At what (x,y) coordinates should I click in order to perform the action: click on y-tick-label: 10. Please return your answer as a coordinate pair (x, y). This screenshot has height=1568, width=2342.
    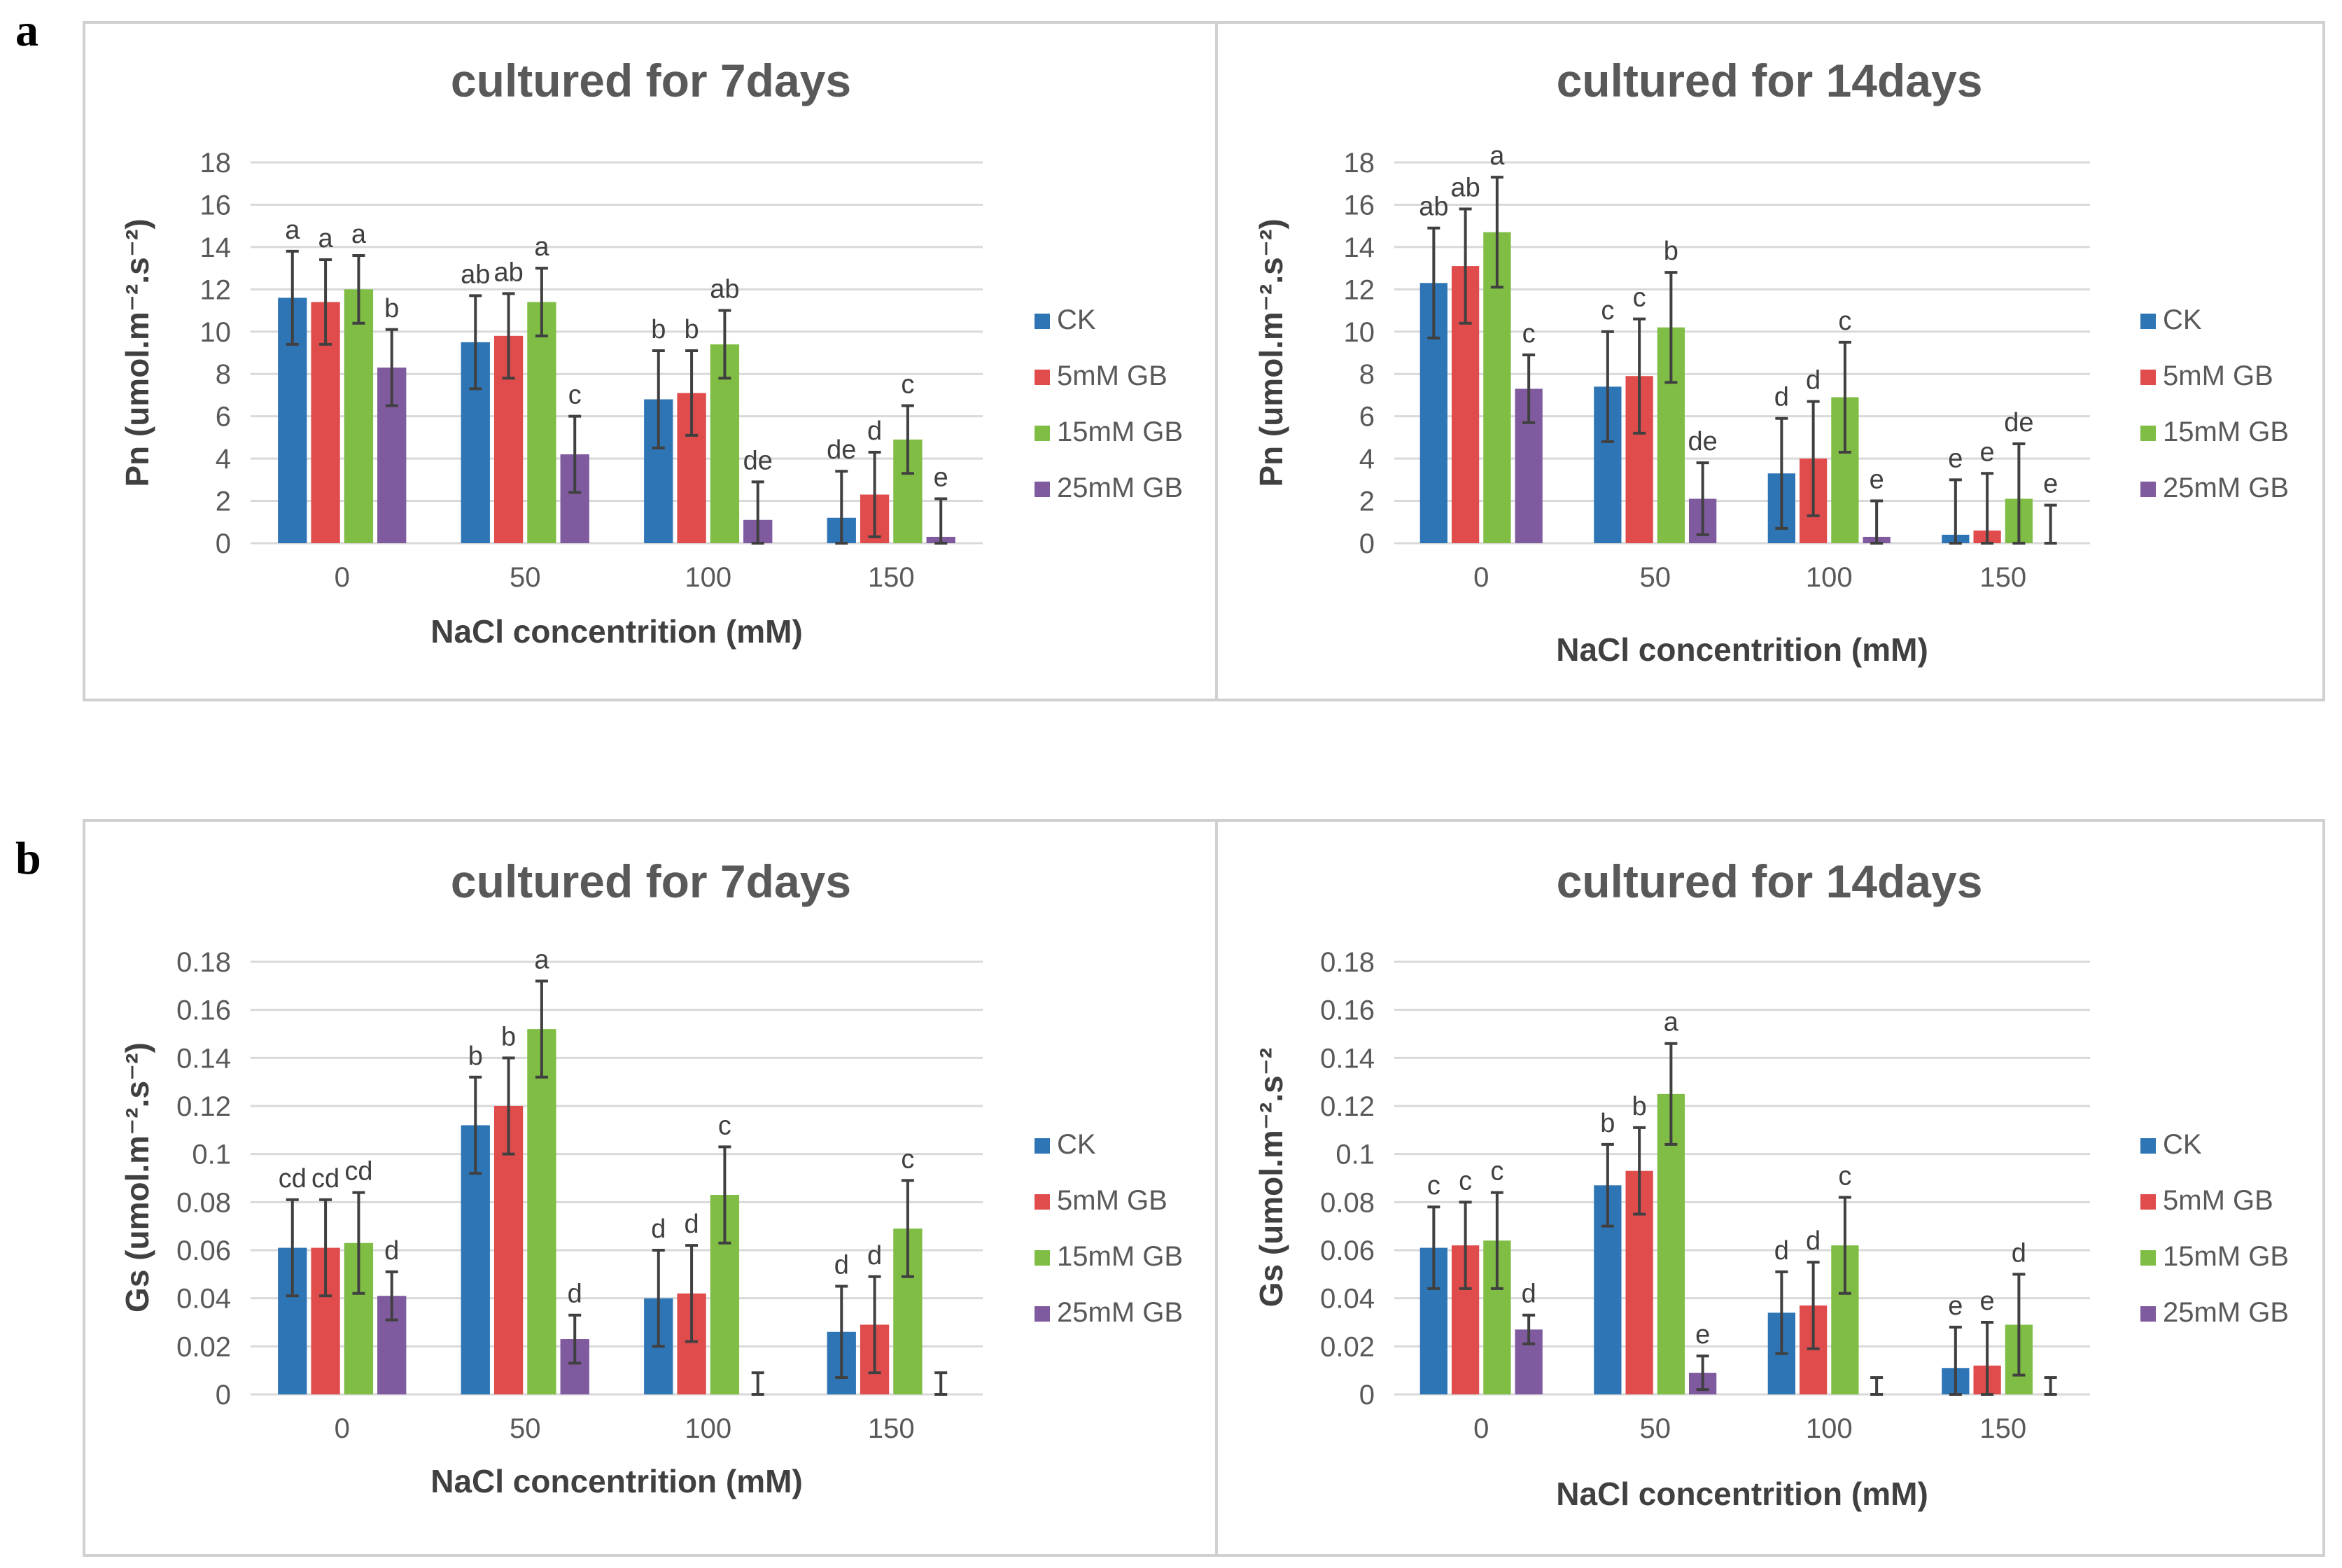
    Looking at the image, I should click on (1359, 332).